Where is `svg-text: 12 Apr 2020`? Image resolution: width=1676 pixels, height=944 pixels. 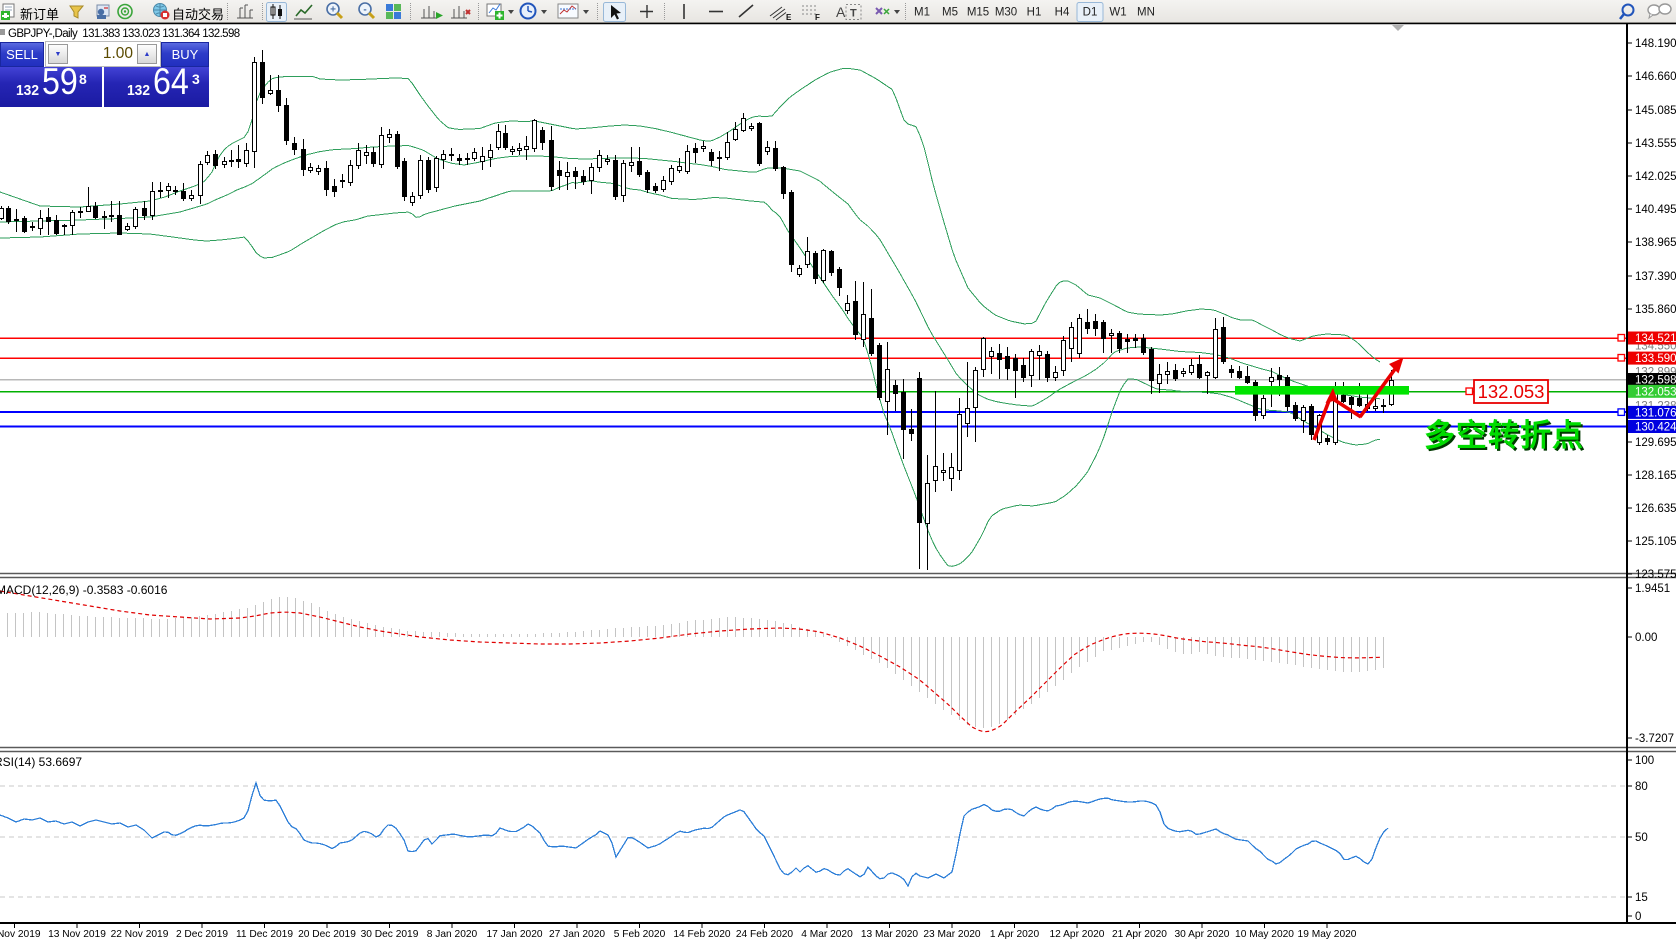
svg-text: 12 Apr 2020 is located at coordinates (1077, 934).